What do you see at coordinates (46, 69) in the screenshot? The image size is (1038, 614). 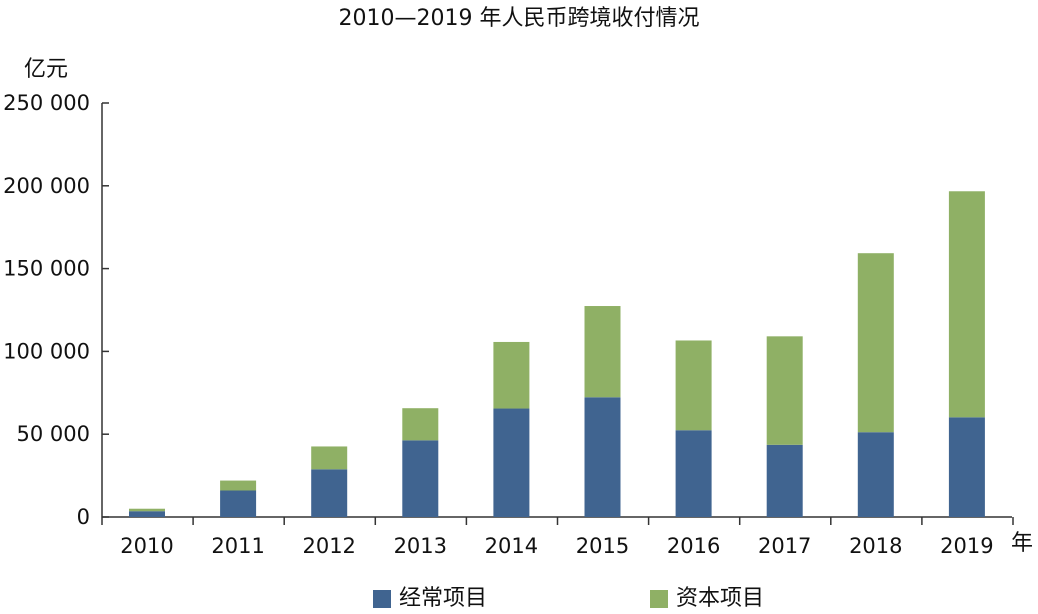 I see `y-axis-unit: 亿元` at bounding box center [46, 69].